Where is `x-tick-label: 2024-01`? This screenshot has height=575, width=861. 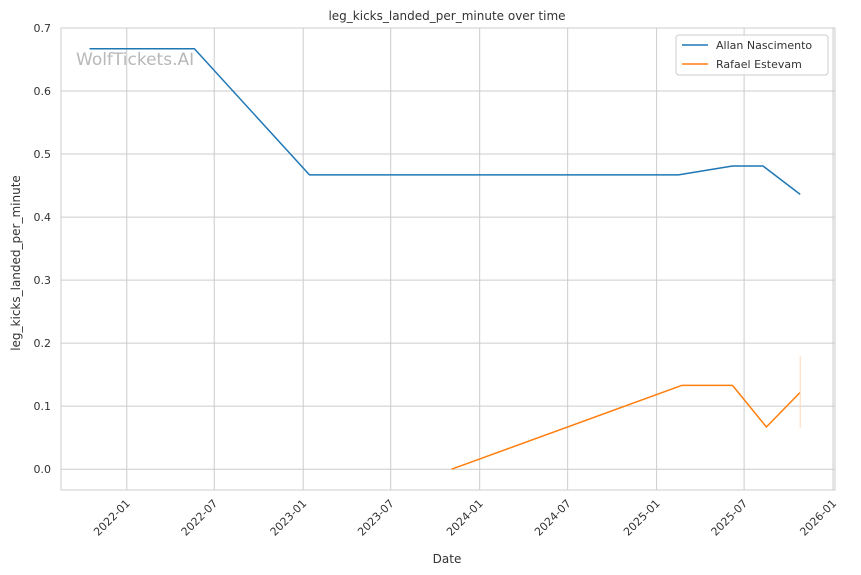 x-tick-label: 2024-01 is located at coordinates (465, 518).